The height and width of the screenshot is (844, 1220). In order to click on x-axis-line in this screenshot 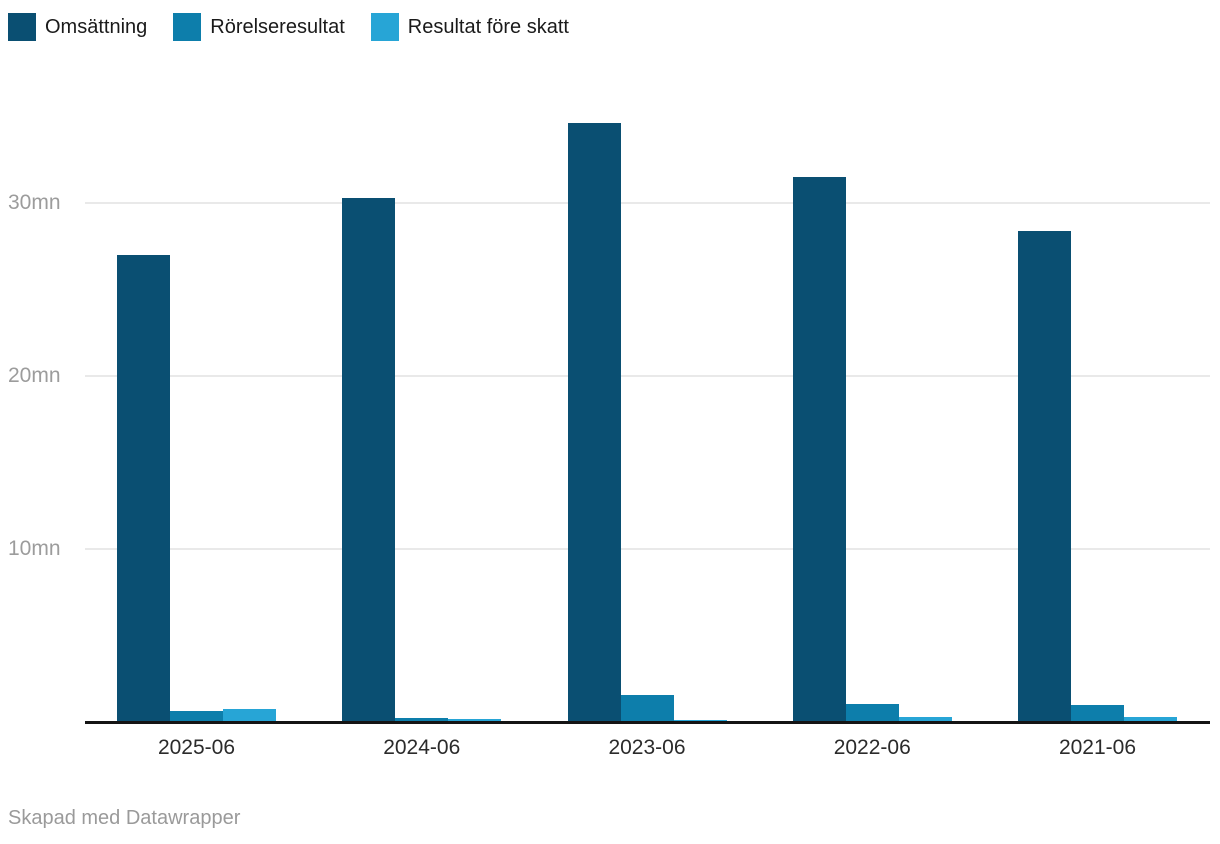, I will do `click(647, 722)`.